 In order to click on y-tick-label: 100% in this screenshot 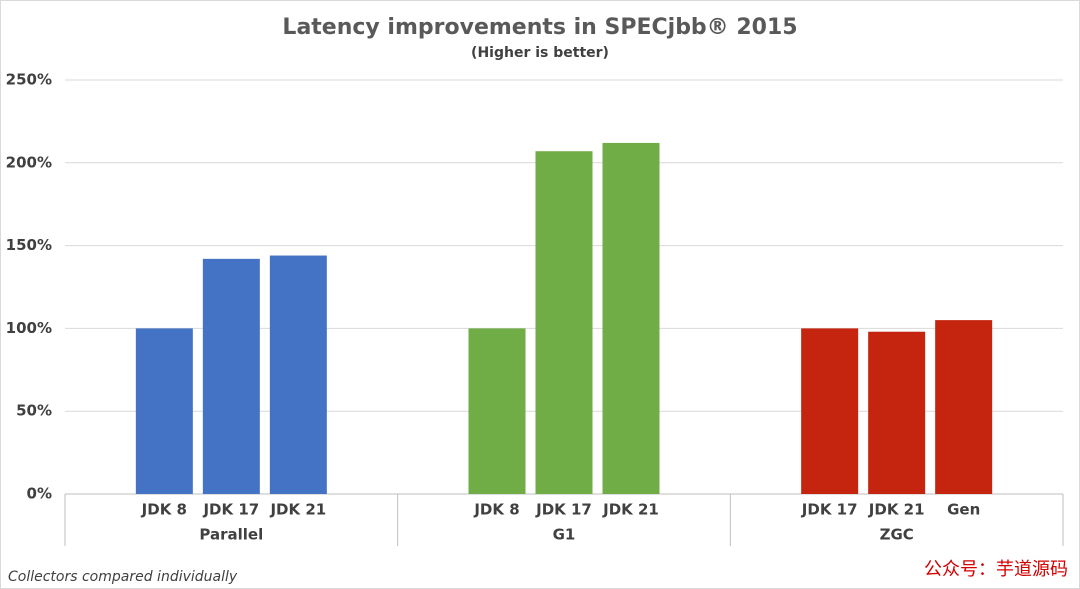, I will do `click(29, 328)`.